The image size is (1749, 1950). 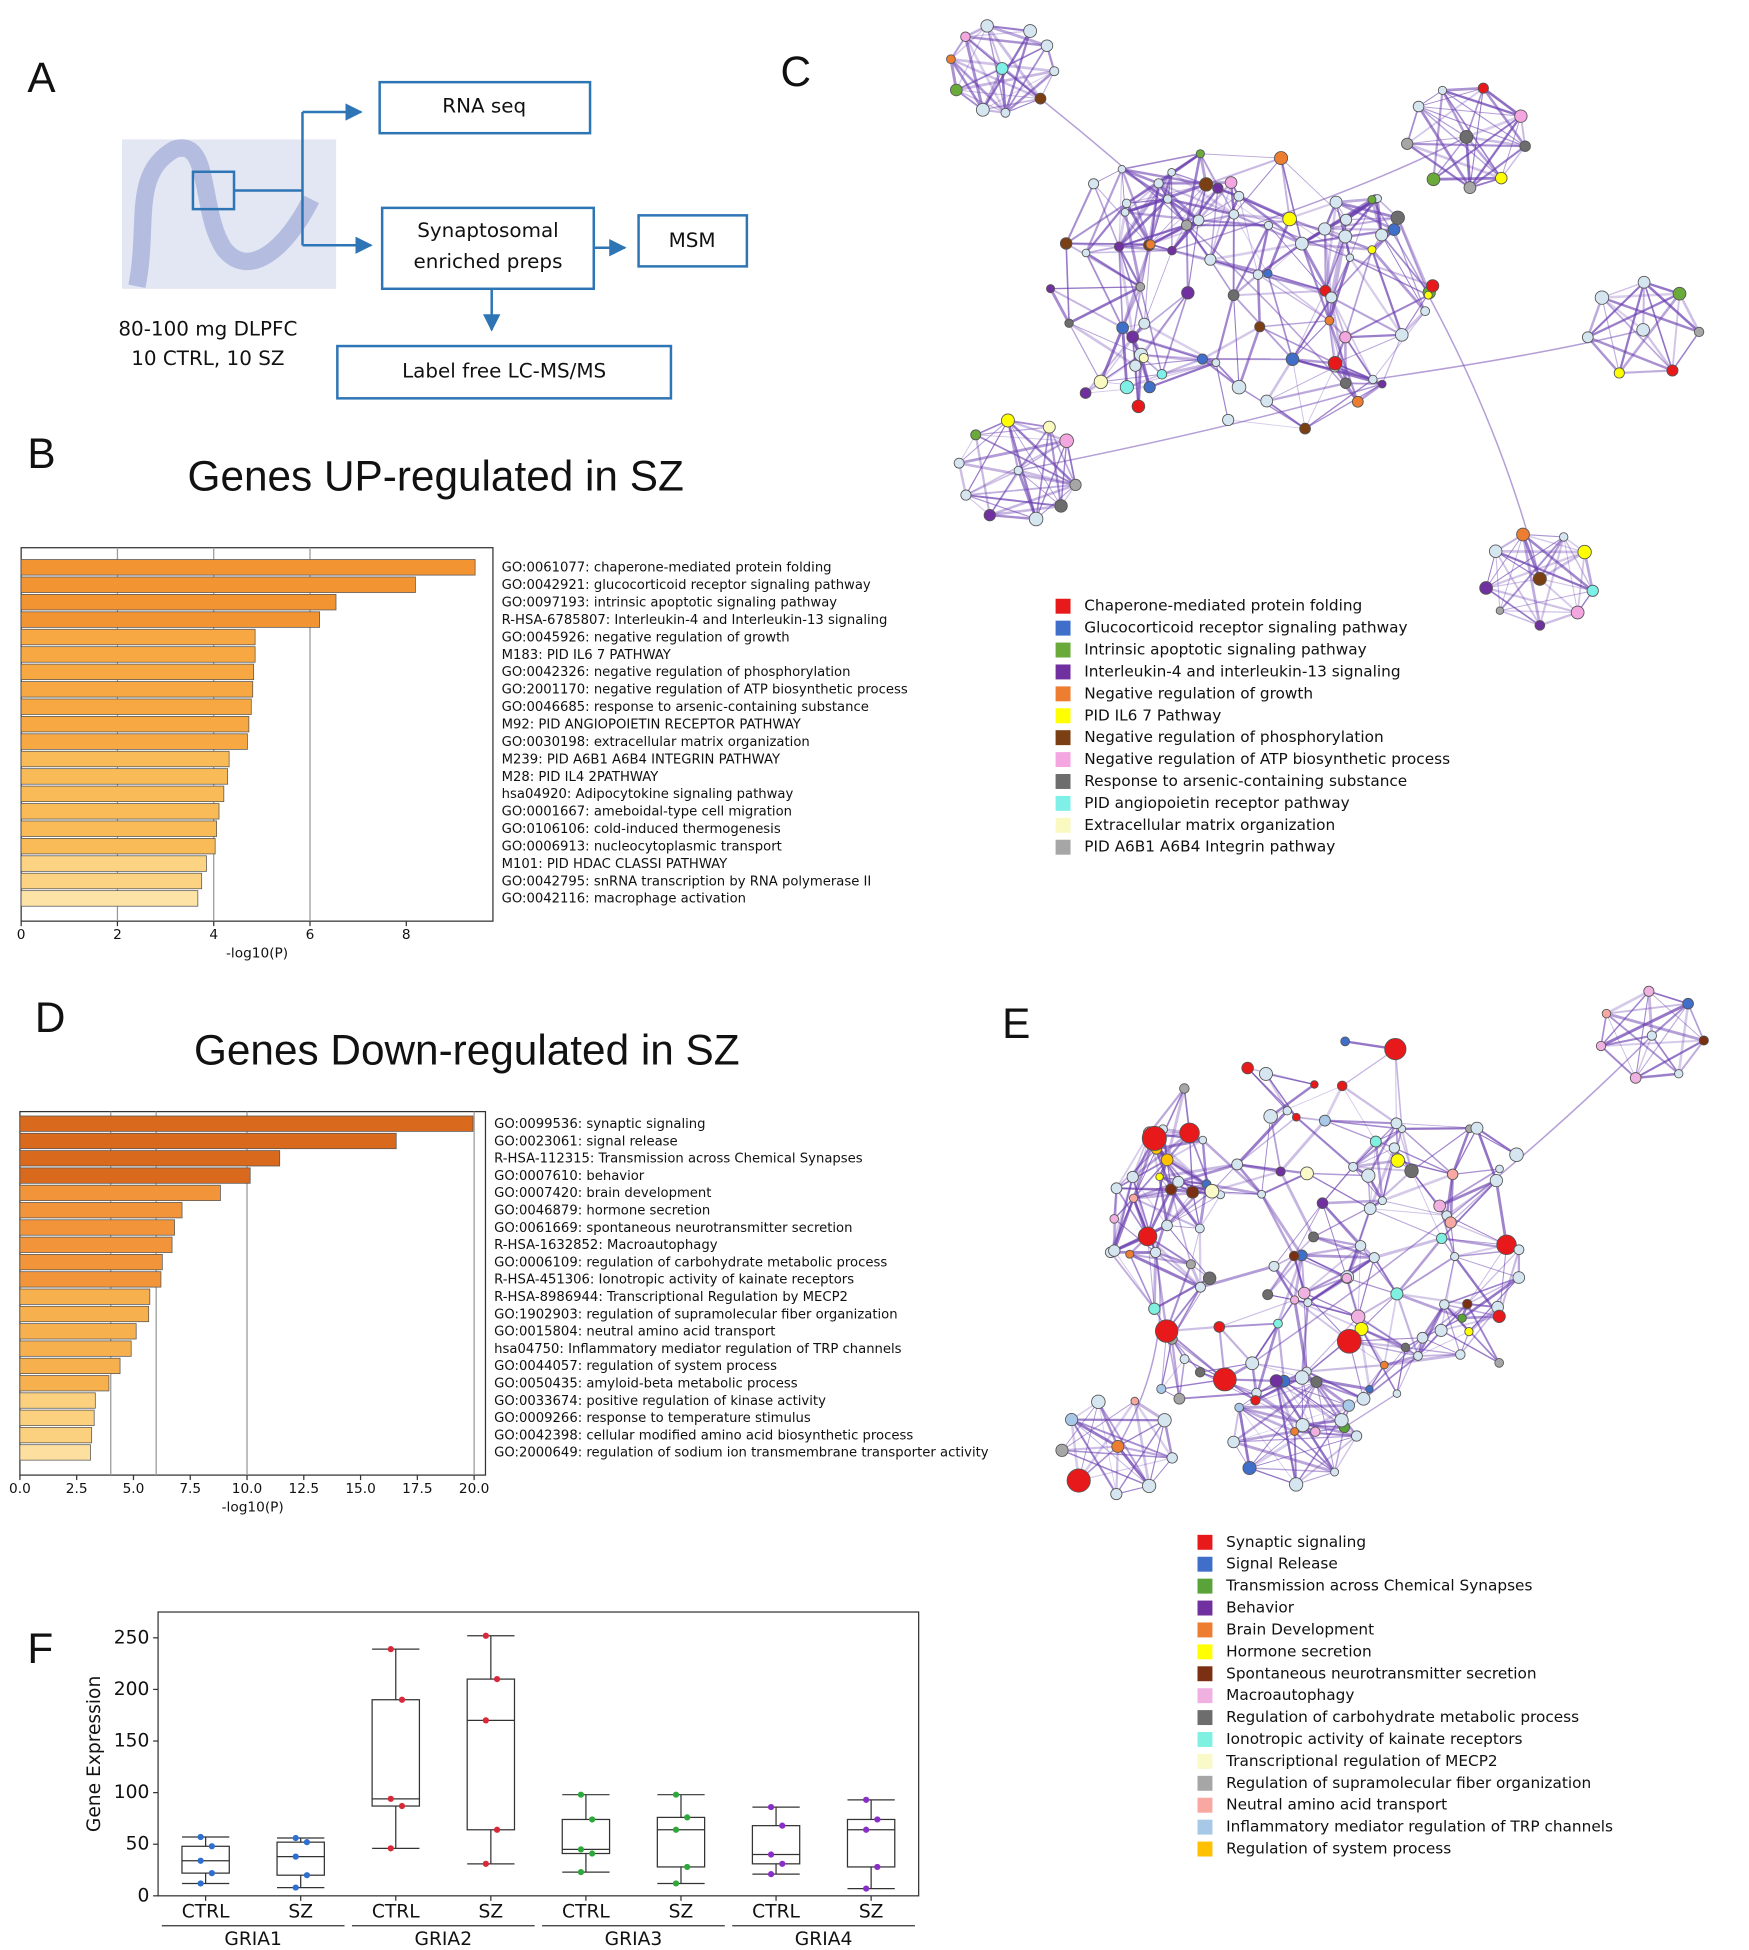 I want to click on x-axis-label: -log10(P), so click(x=257, y=954).